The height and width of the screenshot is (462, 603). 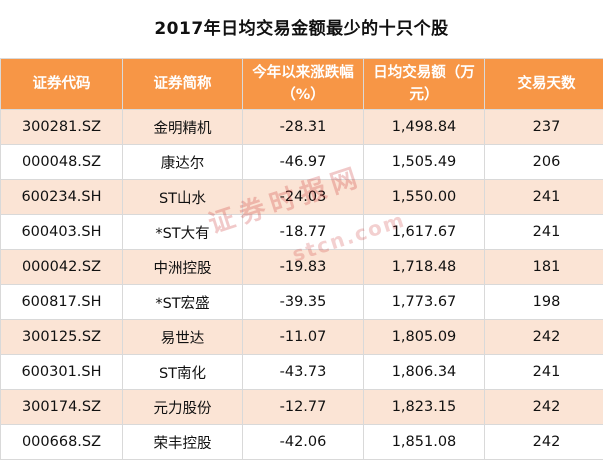 I want to click on cell-name: ST南化, so click(x=182, y=372).